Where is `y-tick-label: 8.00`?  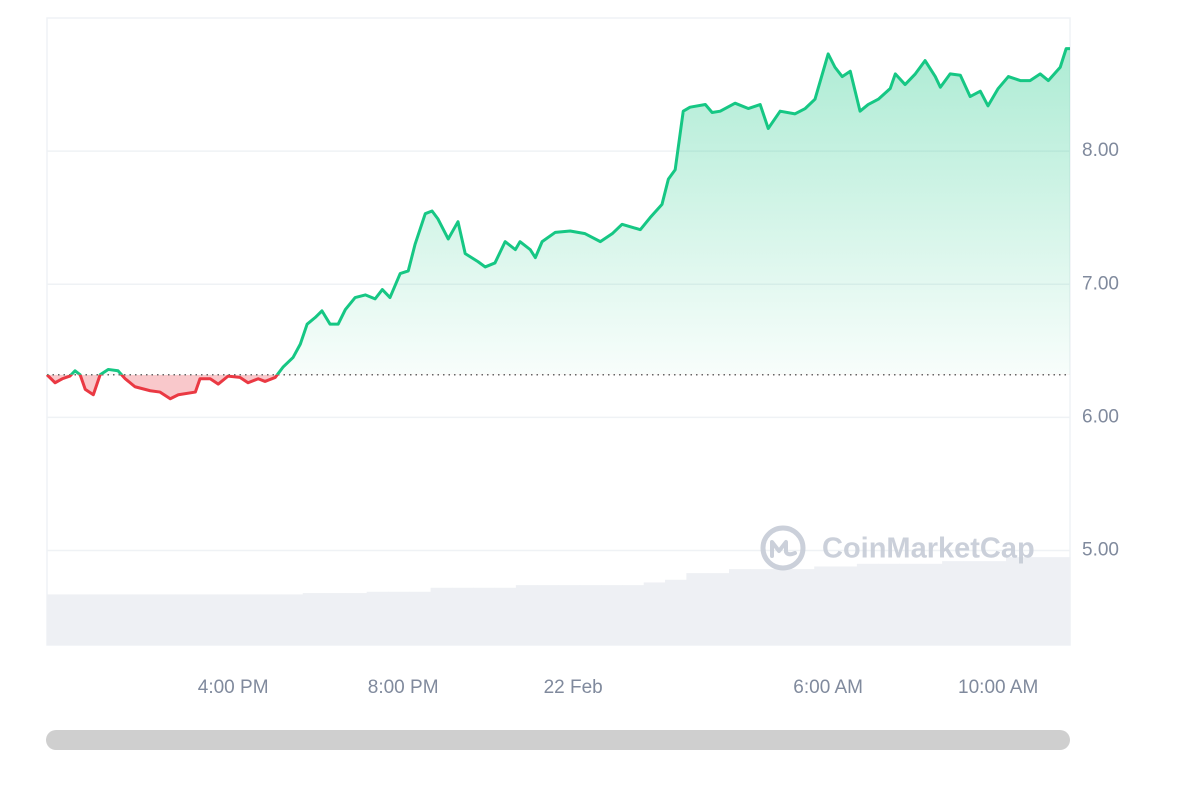
y-tick-label: 8.00 is located at coordinates (1100, 150).